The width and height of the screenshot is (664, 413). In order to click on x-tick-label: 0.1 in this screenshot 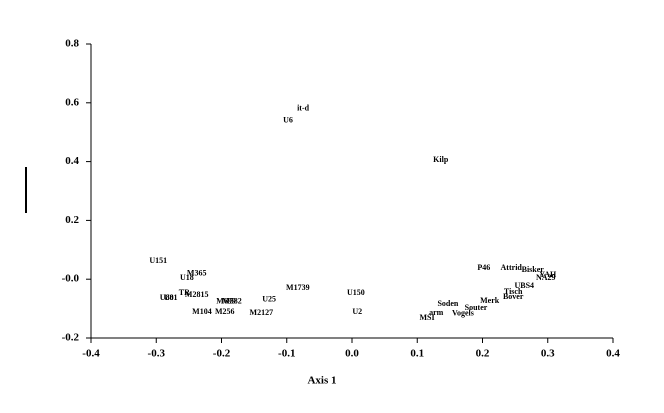, I will do `click(417, 354)`.